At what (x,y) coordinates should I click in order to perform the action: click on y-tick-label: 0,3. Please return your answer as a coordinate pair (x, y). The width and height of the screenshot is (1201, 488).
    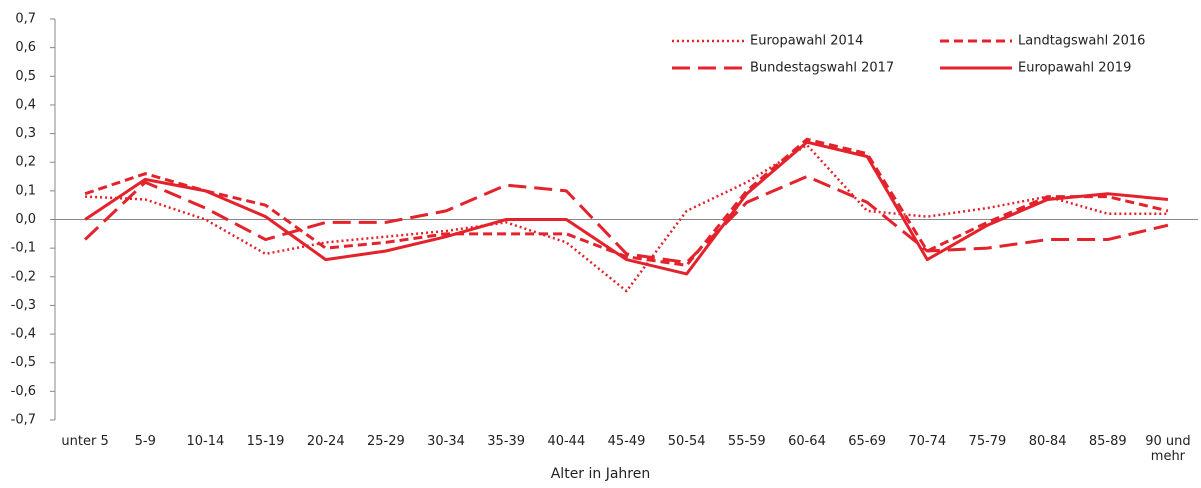
    Looking at the image, I should click on (25, 133).